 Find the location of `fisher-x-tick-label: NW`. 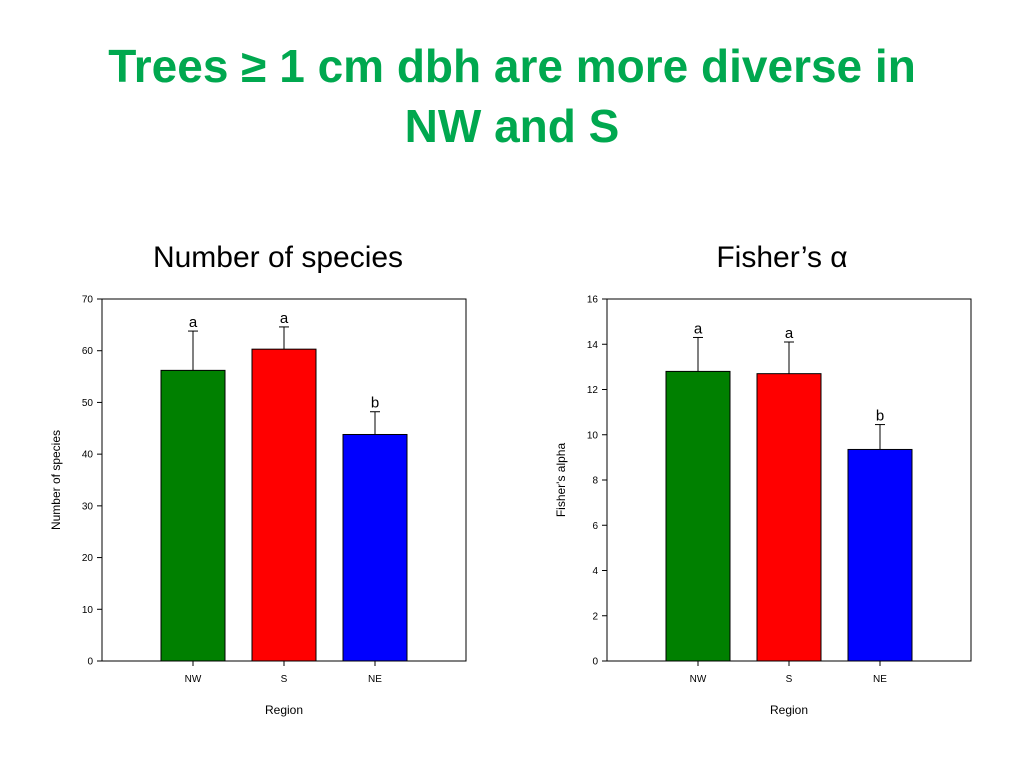

fisher-x-tick-label: NW is located at coordinates (698, 679).